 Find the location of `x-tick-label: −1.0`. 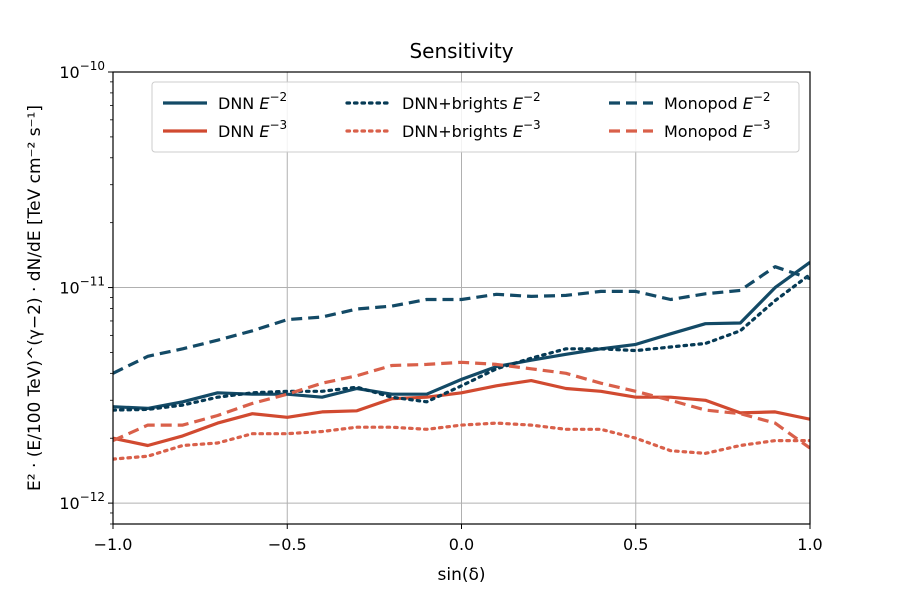

x-tick-label: −1.0 is located at coordinates (113, 544).